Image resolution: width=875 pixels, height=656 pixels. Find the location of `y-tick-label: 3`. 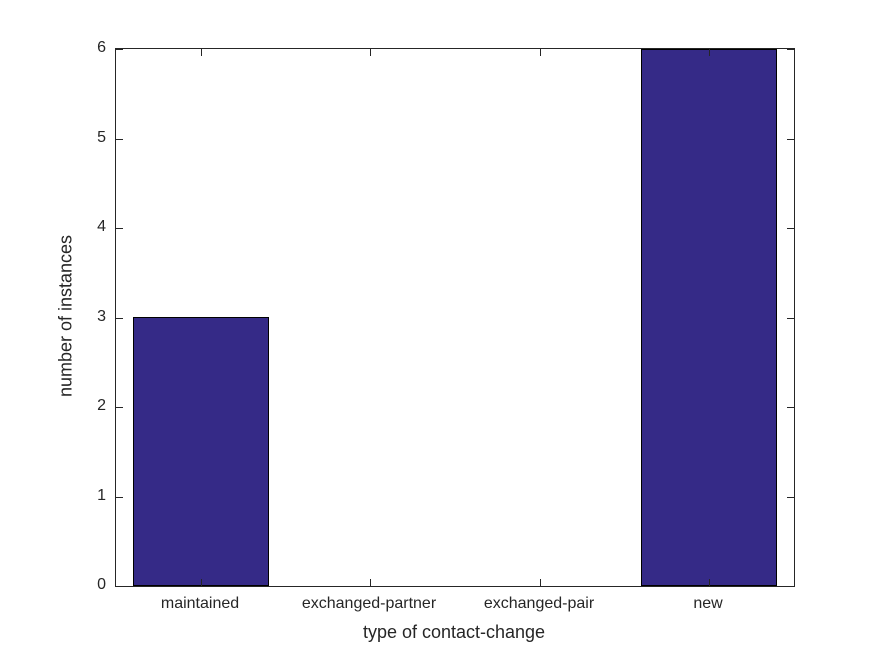

y-tick-label: 3 is located at coordinates (101, 316).